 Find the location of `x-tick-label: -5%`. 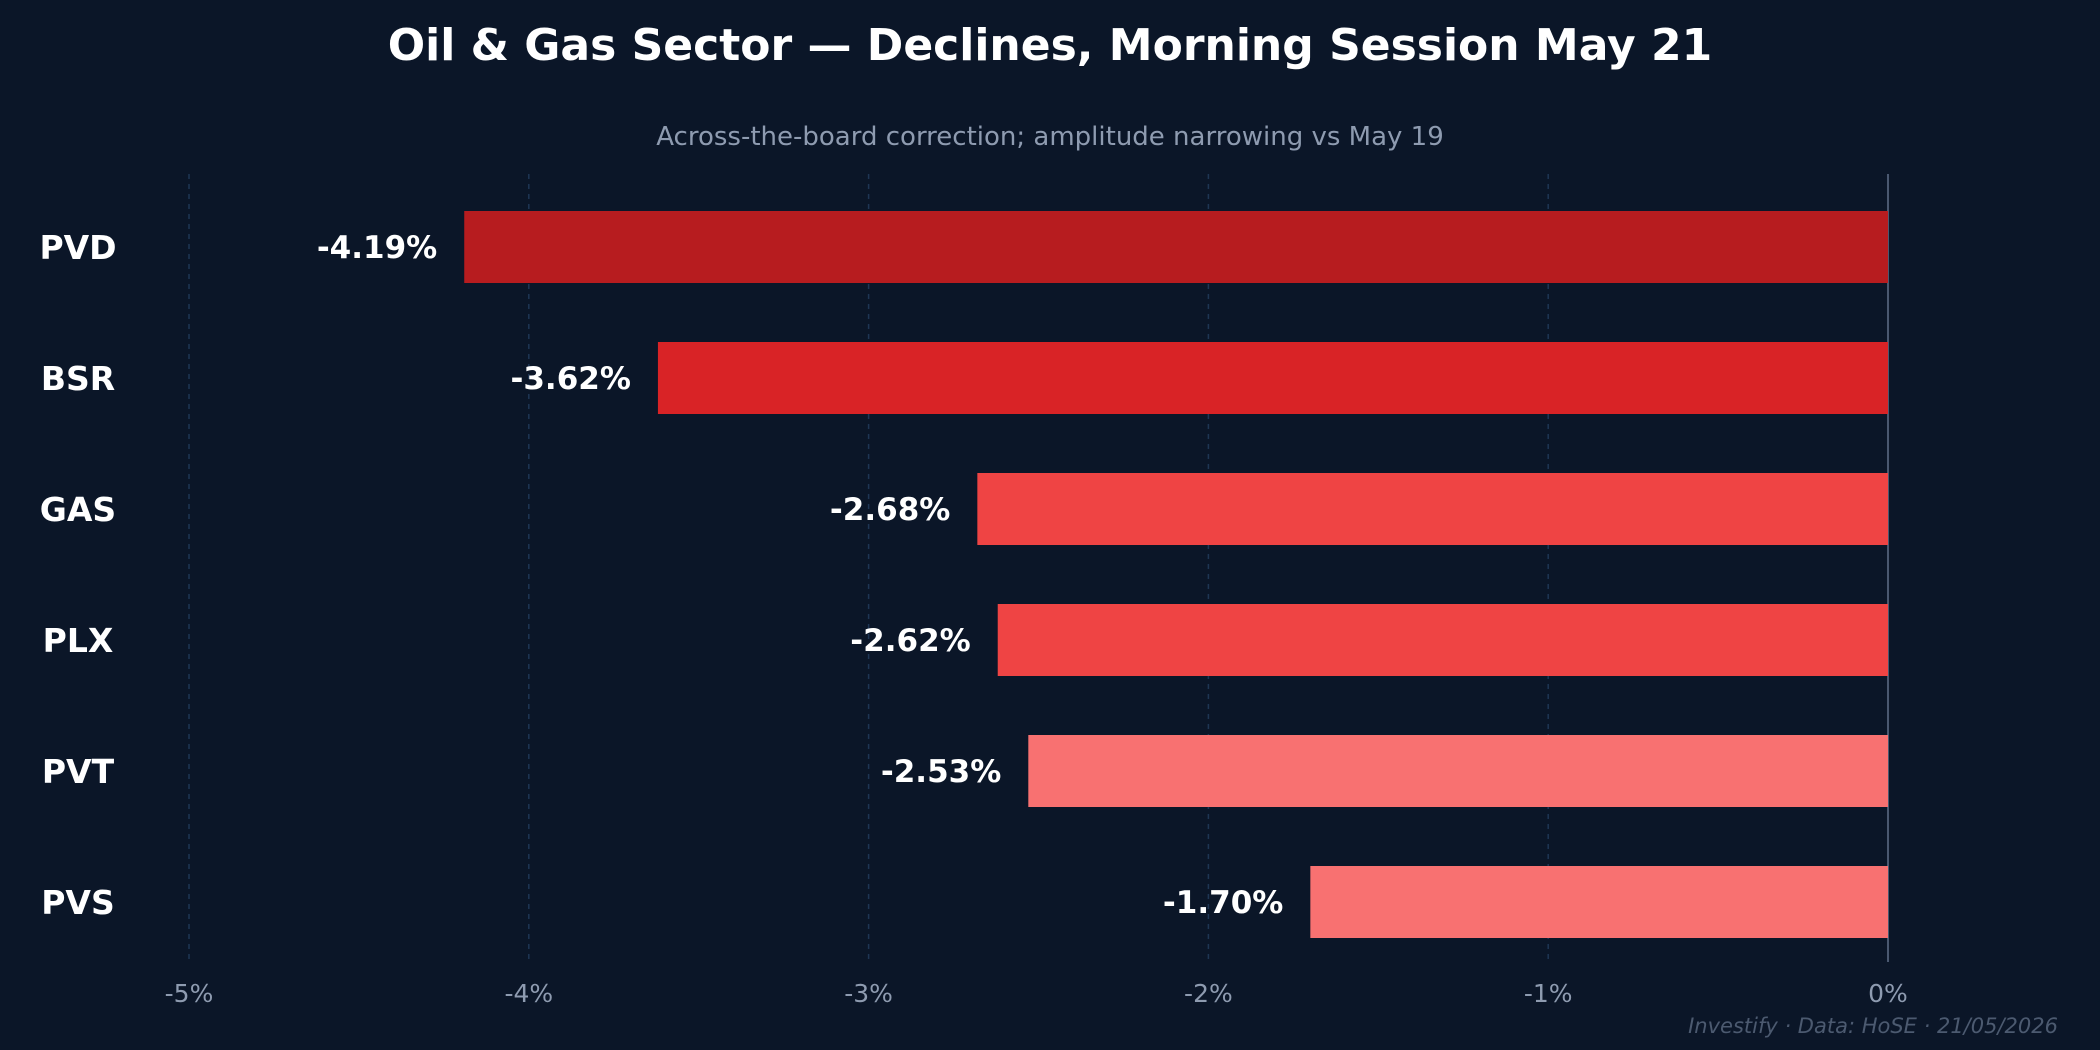

x-tick-label: -5% is located at coordinates (189, 993).